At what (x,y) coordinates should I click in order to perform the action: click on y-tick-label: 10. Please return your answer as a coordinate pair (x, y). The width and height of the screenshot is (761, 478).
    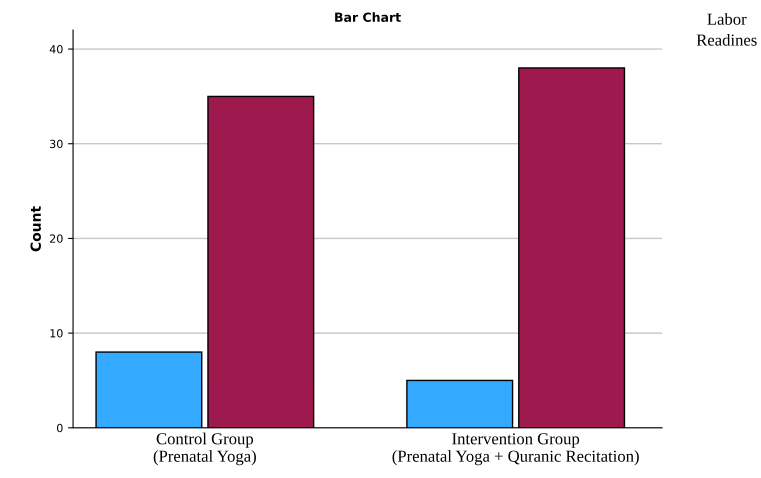
    Looking at the image, I should click on (56, 333).